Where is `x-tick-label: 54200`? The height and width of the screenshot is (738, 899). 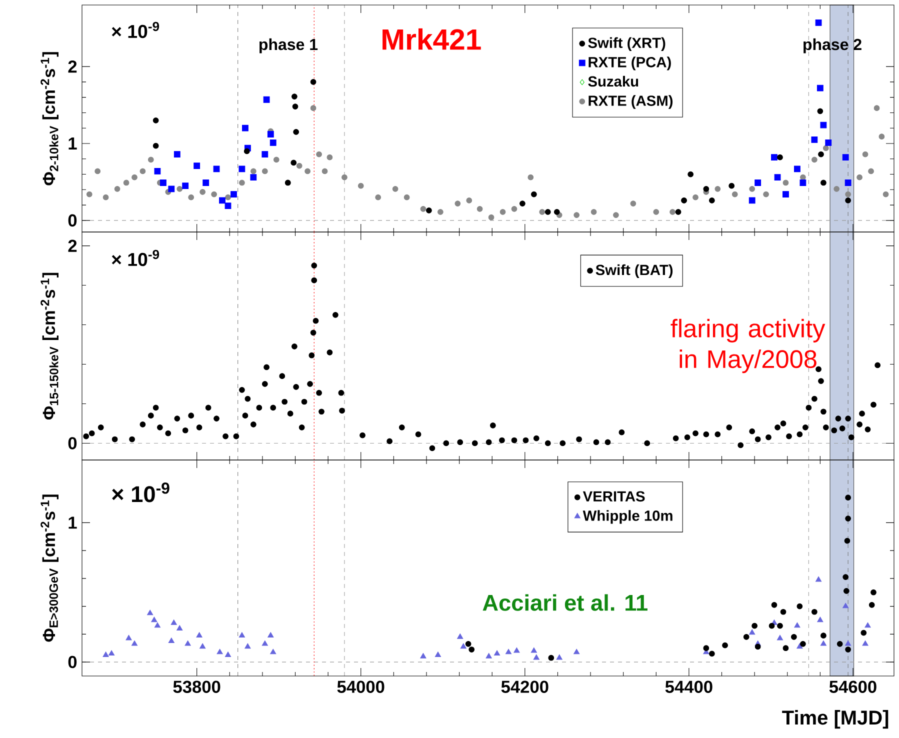
x-tick-label: 54200 is located at coordinates (524, 686).